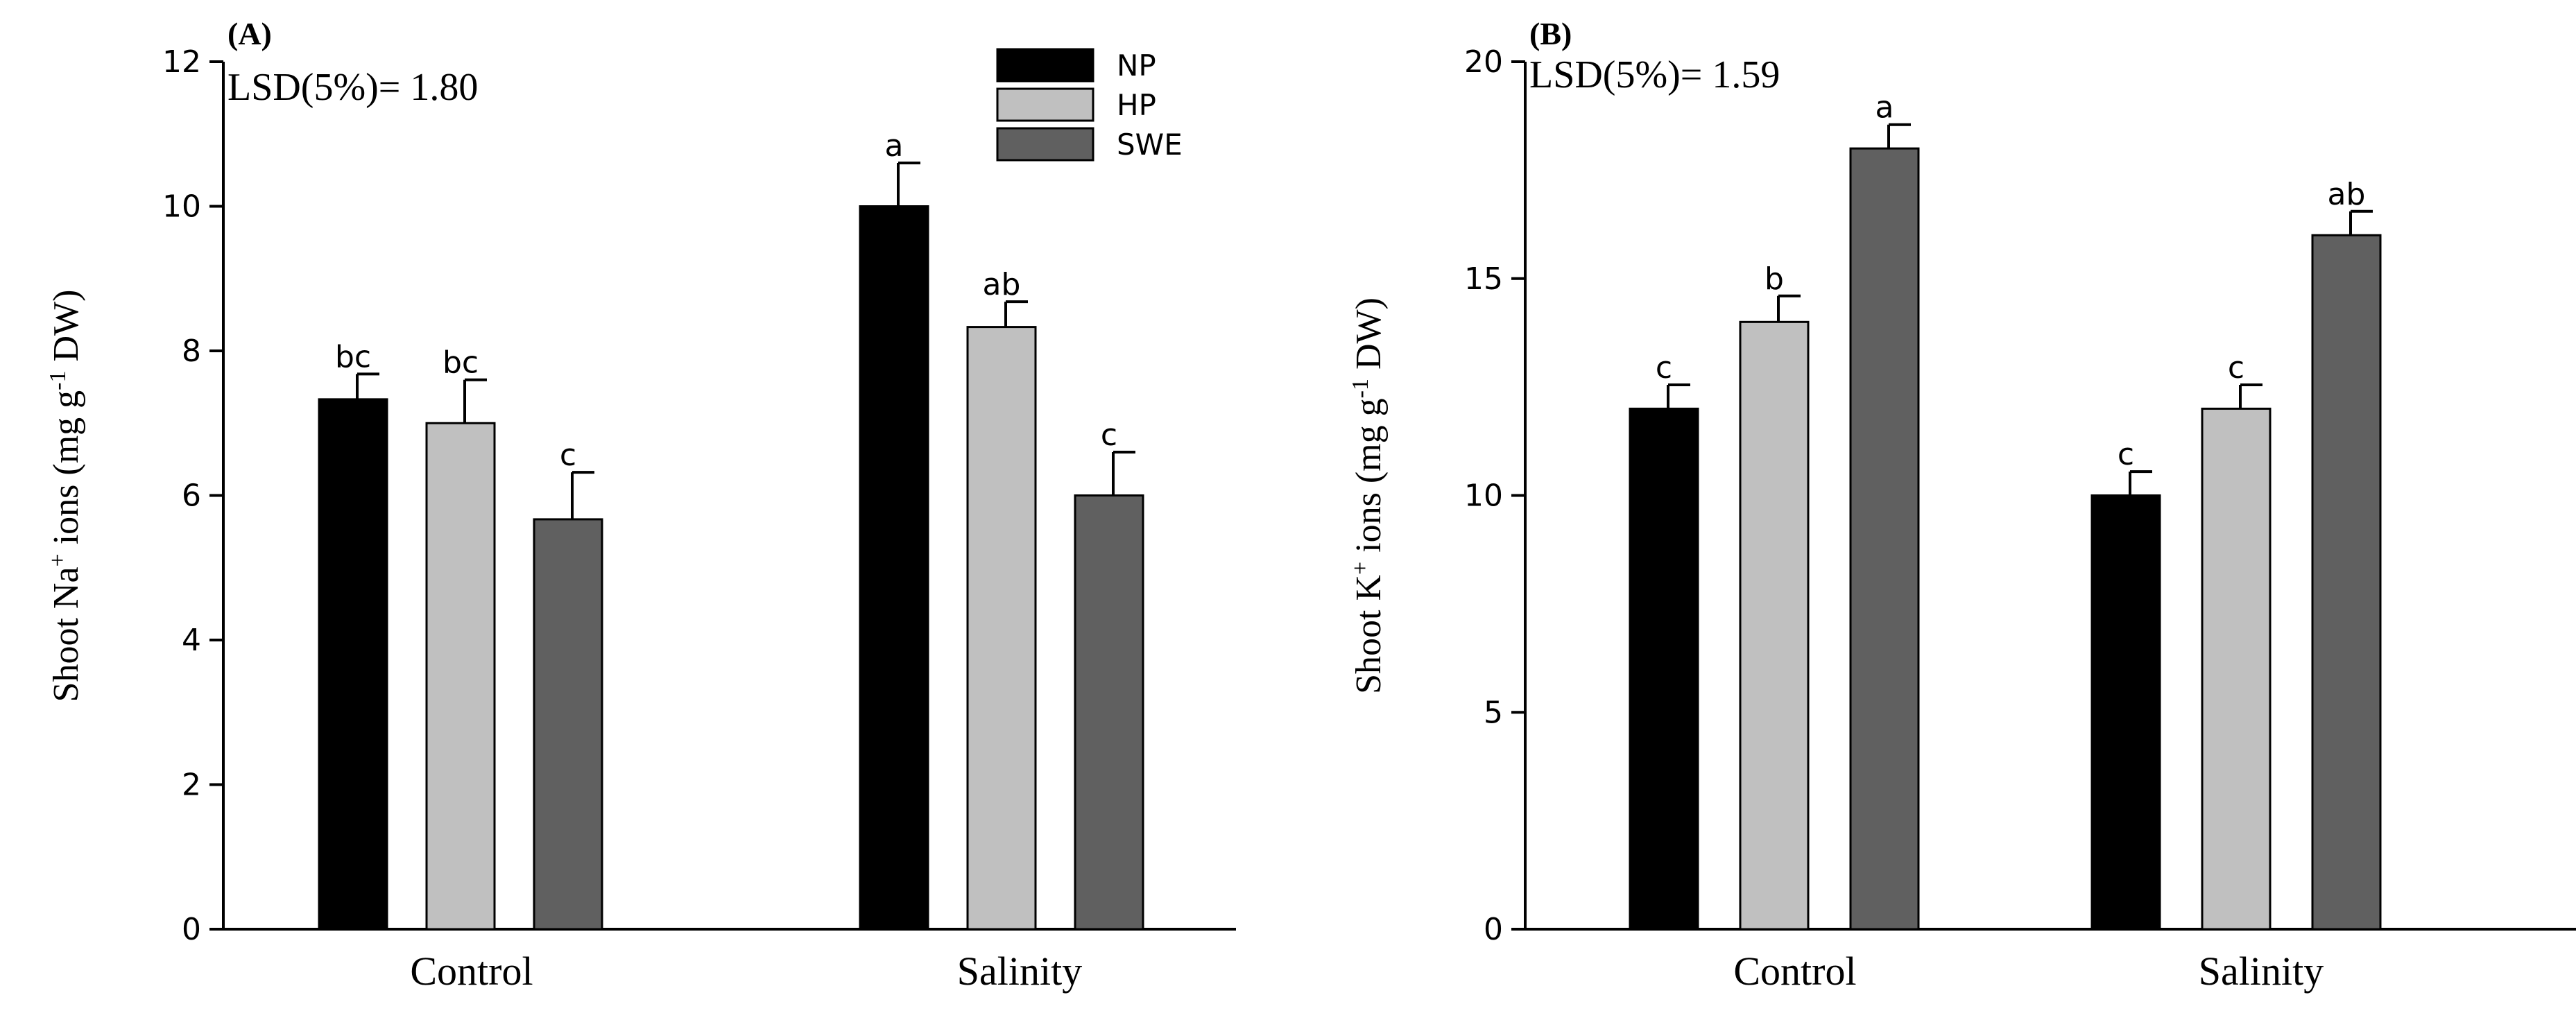 Image resolution: width=2576 pixels, height=1011 pixels. Describe the element at coordinates (1045, 105) in the screenshot. I see `legend-swatch-hp` at that location.